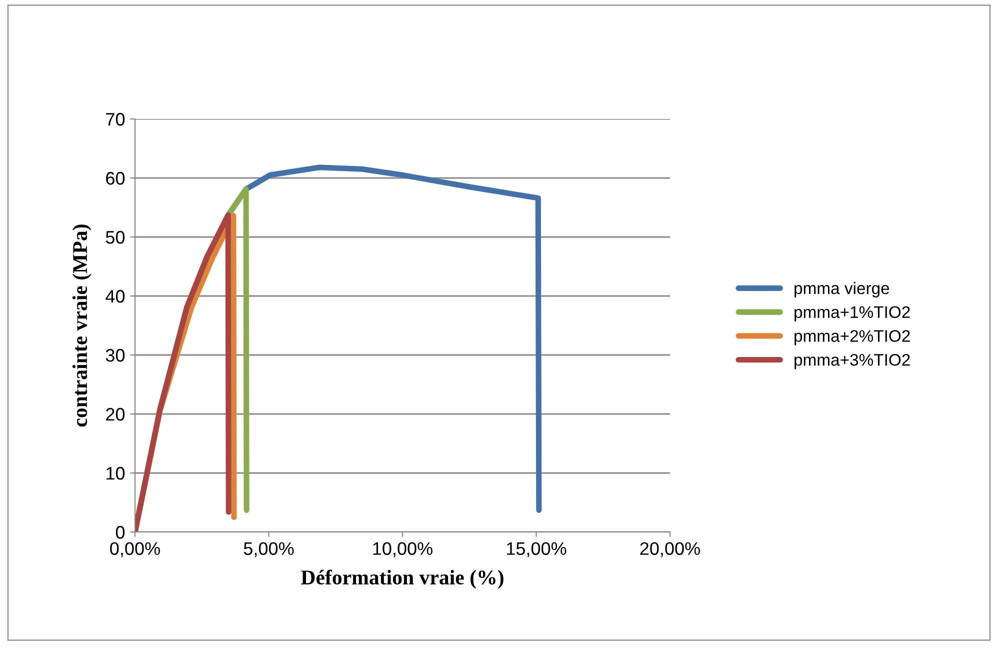 This screenshot has height=648, width=997. What do you see at coordinates (115, 296) in the screenshot?
I see `y-tick-label: 40` at bounding box center [115, 296].